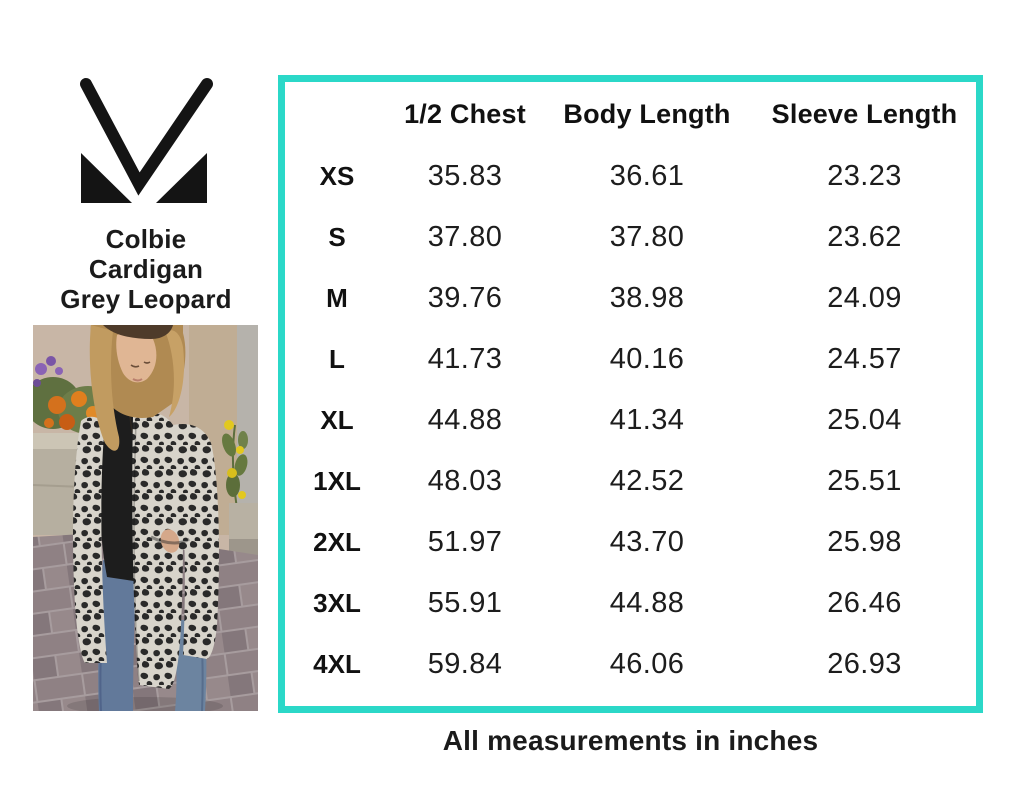 This screenshot has height=791, width=1024. I want to click on header-half-chest: 1/2 Chest, so click(465, 113).